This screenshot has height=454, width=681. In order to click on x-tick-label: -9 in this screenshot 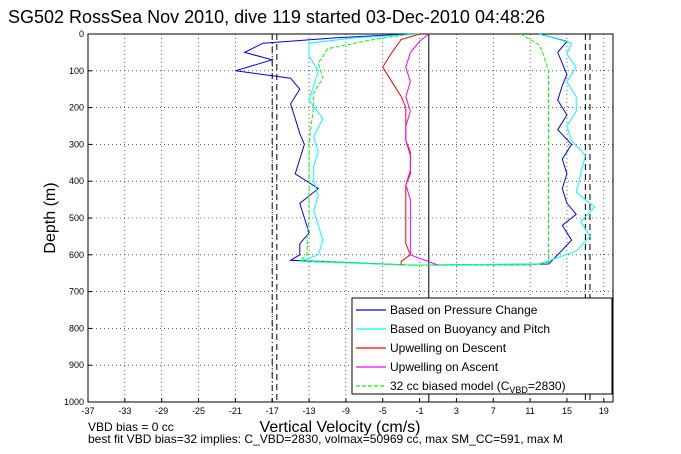, I will do `click(346, 411)`.